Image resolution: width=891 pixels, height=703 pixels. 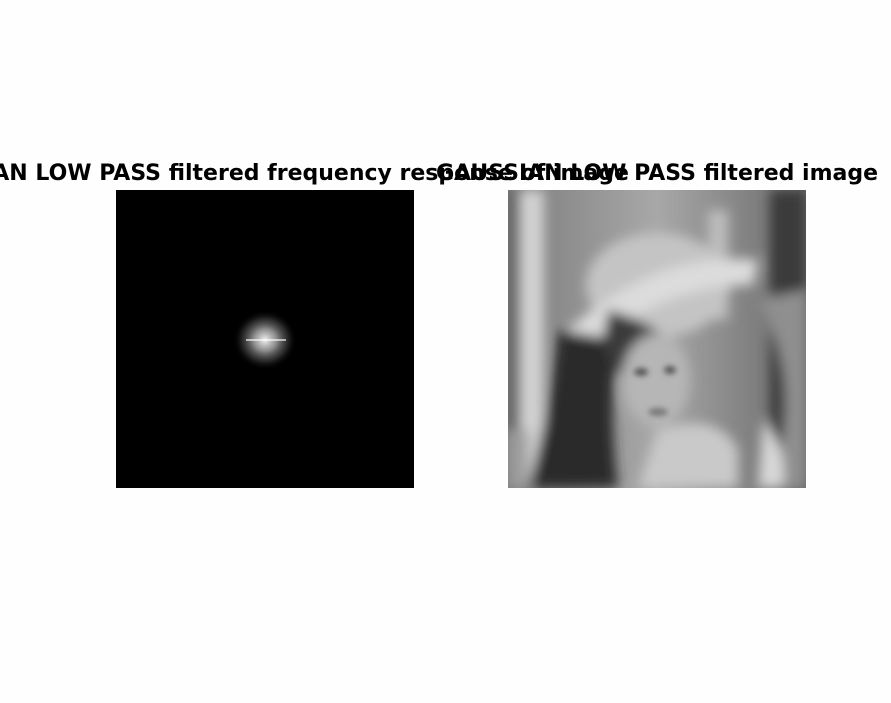 I want to click on filtered-image, so click(x=657, y=339).